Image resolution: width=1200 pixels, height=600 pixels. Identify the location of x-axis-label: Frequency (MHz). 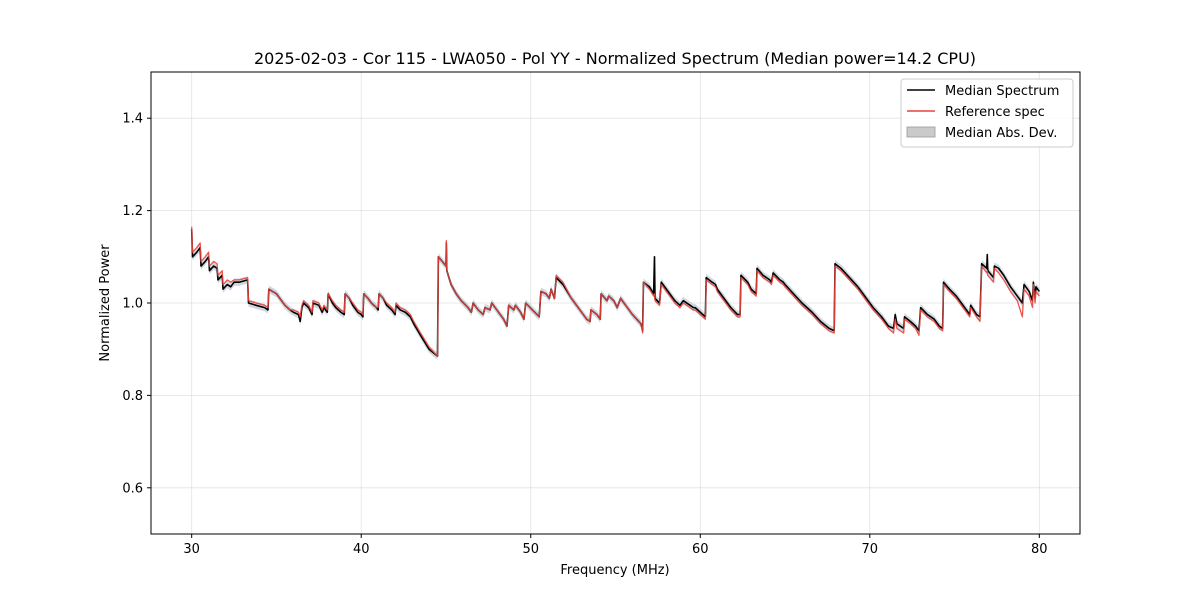
(614, 570).